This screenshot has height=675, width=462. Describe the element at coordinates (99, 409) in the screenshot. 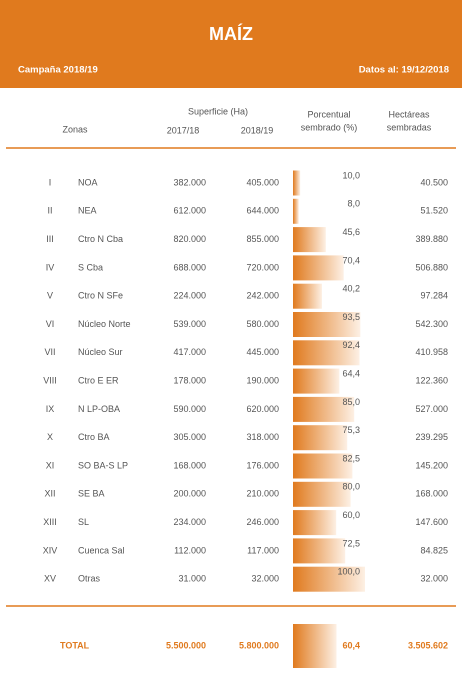

I see `zone: N LP-OBA` at that location.